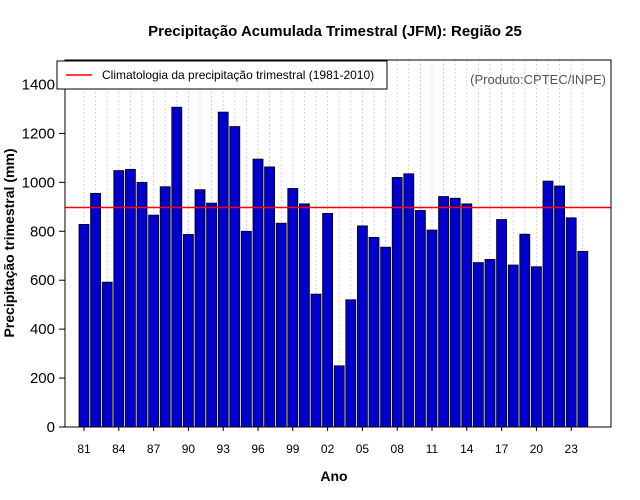 The width and height of the screenshot is (640, 500). Describe the element at coordinates (119, 299) in the screenshot. I see `bar: 1984: 1048 mm` at that location.